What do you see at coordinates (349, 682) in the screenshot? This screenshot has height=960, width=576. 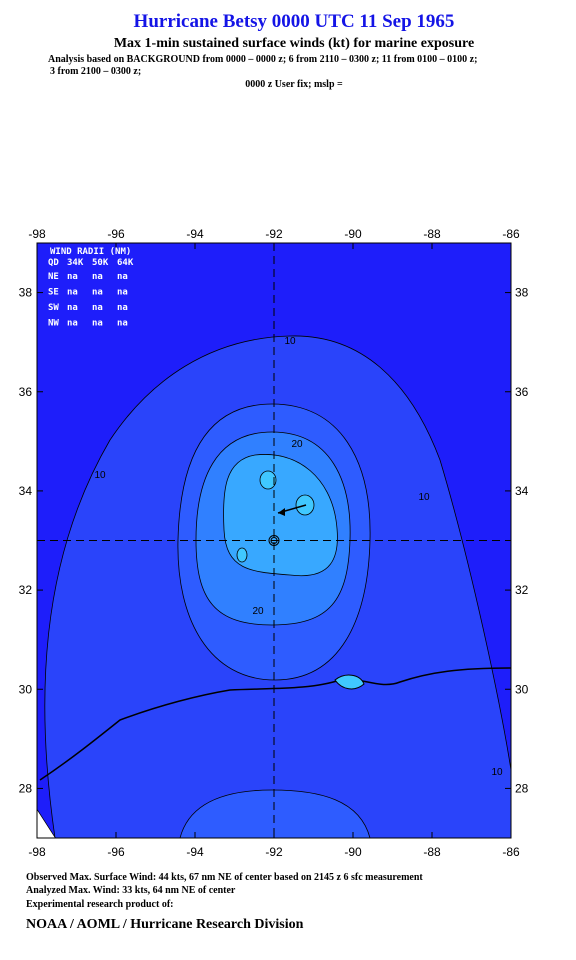 I see `lake` at bounding box center [349, 682].